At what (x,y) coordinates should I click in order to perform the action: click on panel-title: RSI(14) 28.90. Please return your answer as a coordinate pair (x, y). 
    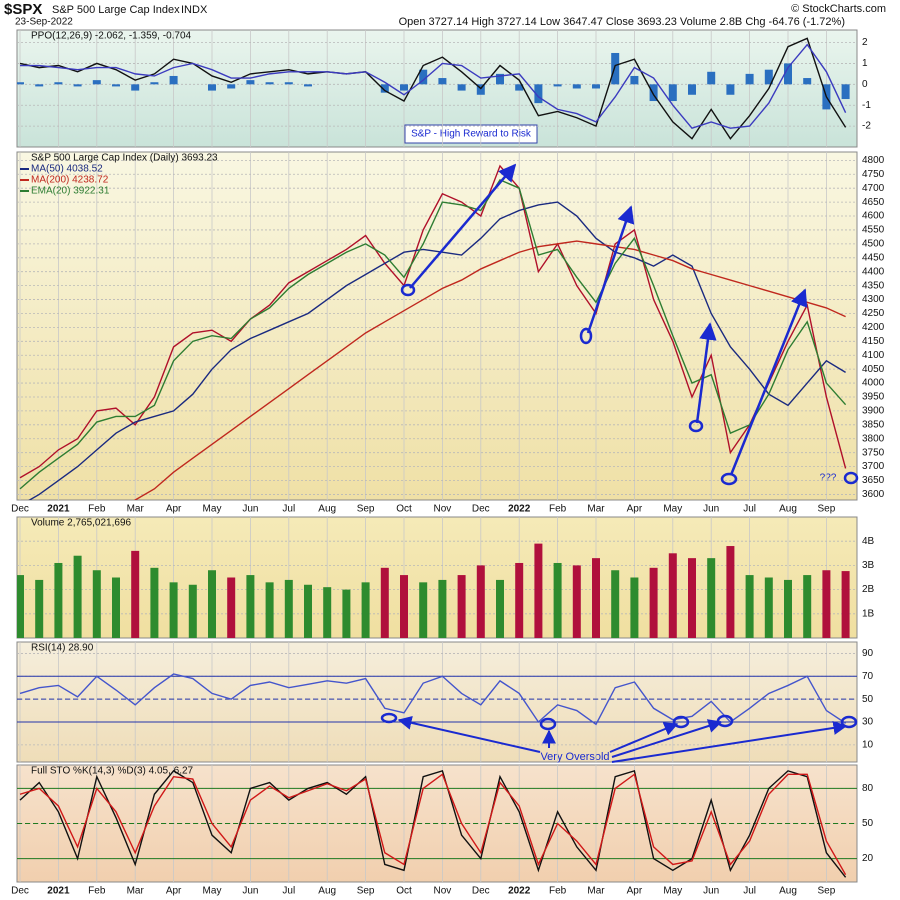
    Looking at the image, I should click on (62, 648).